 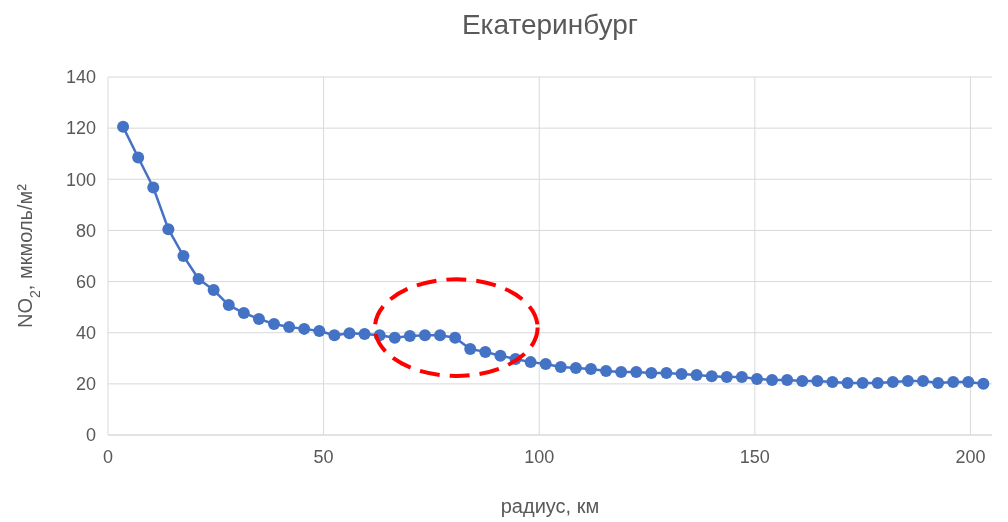 I want to click on x-tick-label: 0, so click(x=108, y=457).